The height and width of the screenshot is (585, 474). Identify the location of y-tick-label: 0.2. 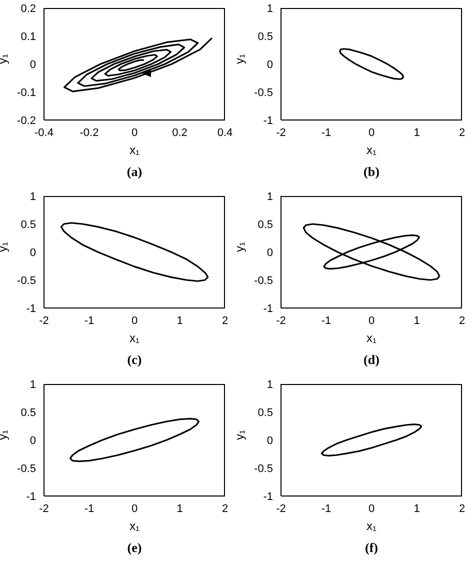
(28, 8).